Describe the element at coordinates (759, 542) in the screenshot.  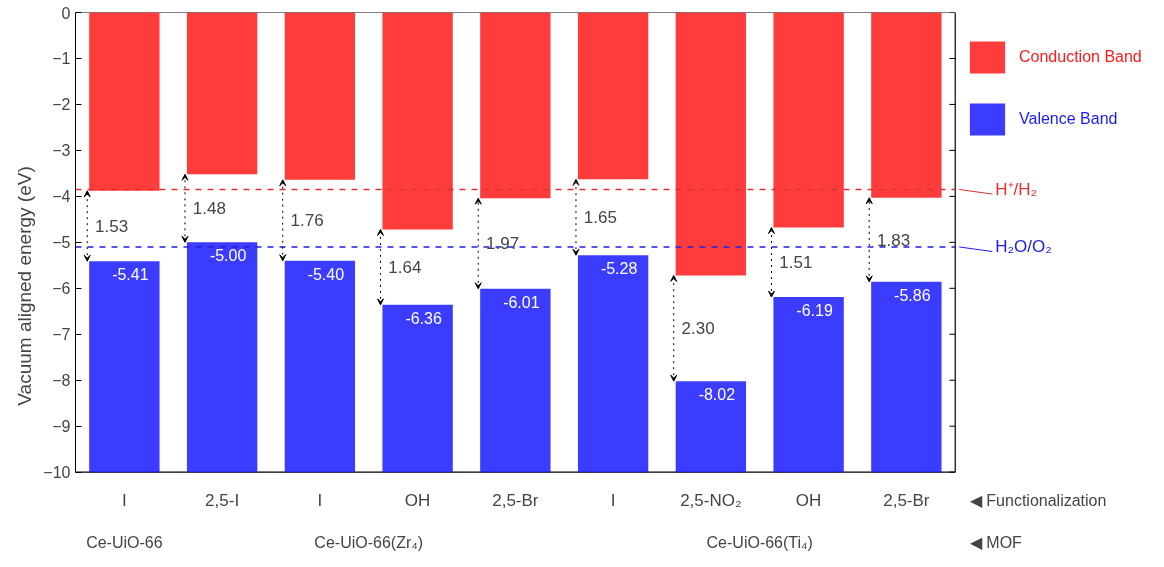
I see `text: Ce-UiO-66(Ti₄)` at that location.